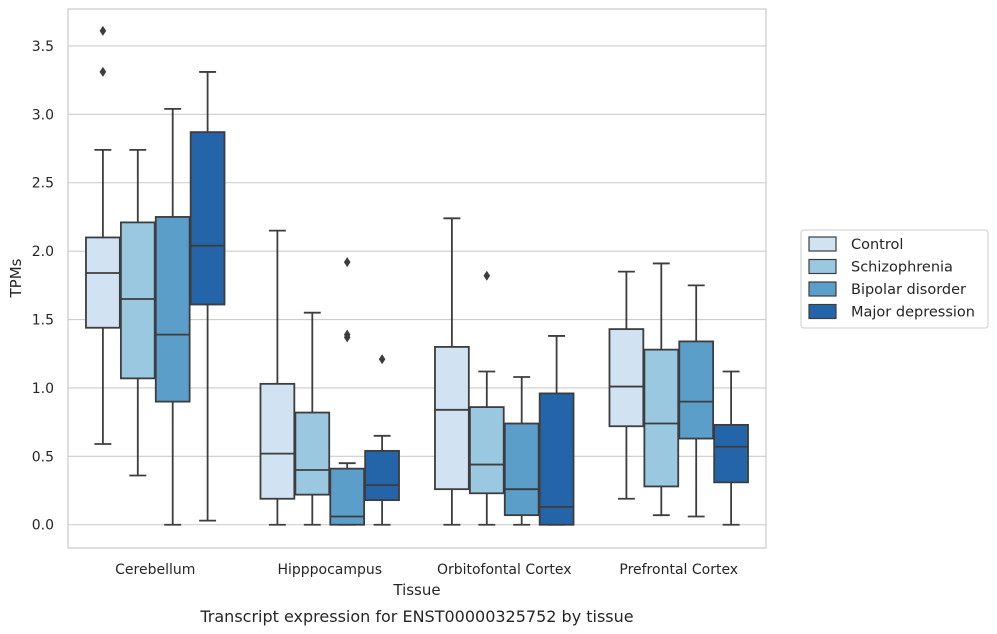  What do you see at coordinates (155, 570) in the screenshot?
I see `x-tick-label: Cerebellum` at bounding box center [155, 570].